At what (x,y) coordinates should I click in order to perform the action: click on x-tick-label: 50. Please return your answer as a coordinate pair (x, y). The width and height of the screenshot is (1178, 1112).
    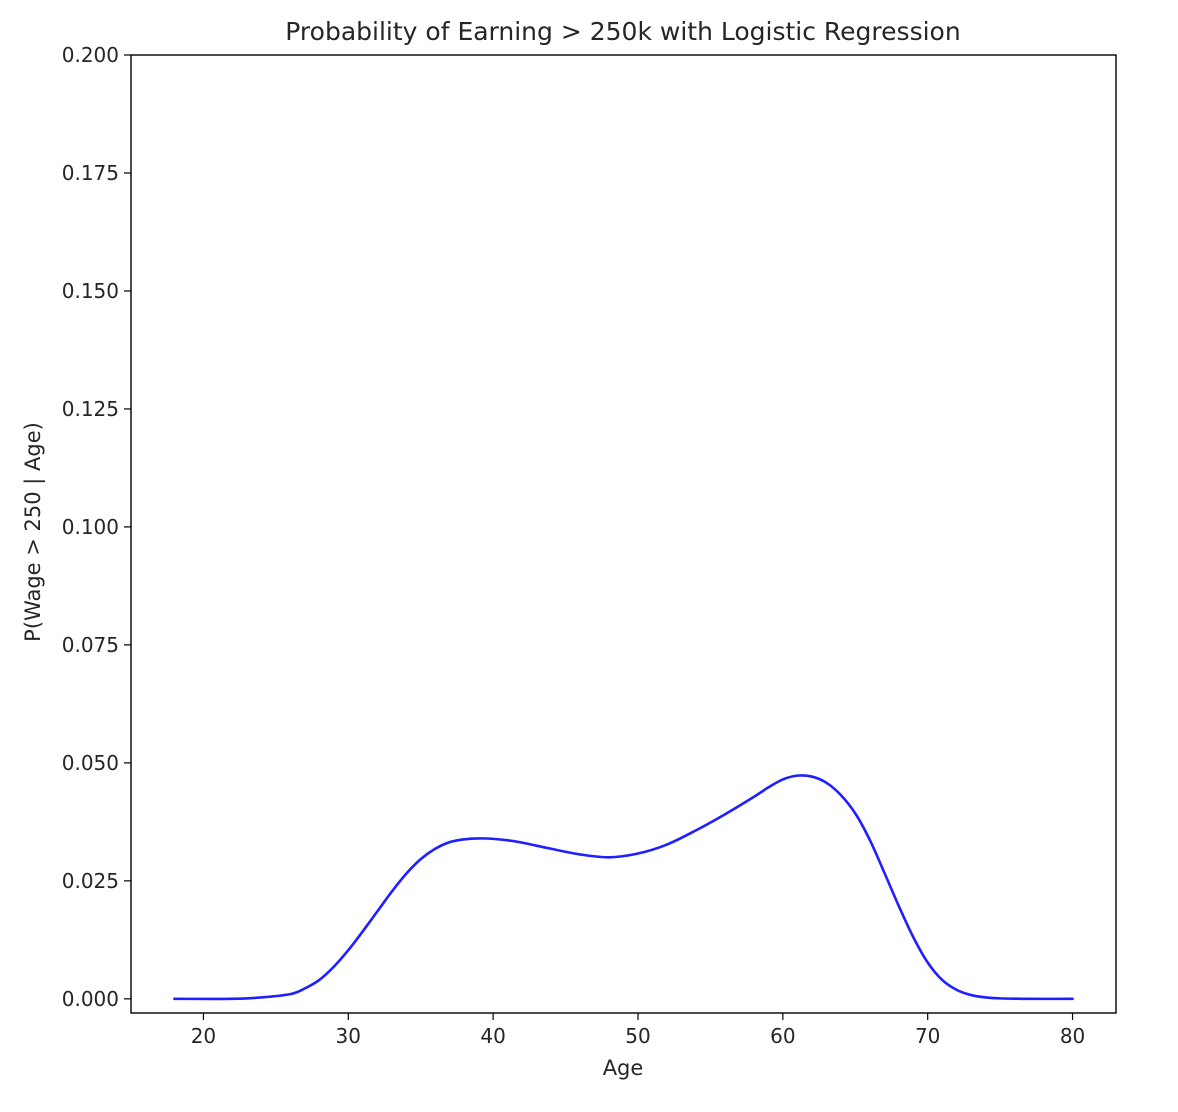
    Looking at the image, I should click on (637, 1036).